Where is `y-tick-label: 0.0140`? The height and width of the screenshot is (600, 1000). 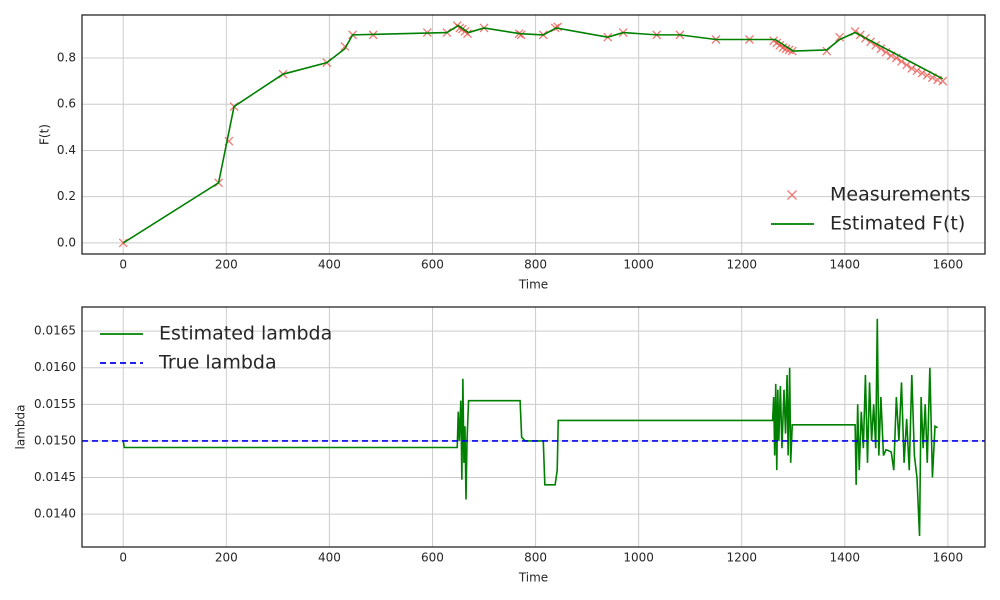 y-tick-label: 0.0140 is located at coordinates (55, 514).